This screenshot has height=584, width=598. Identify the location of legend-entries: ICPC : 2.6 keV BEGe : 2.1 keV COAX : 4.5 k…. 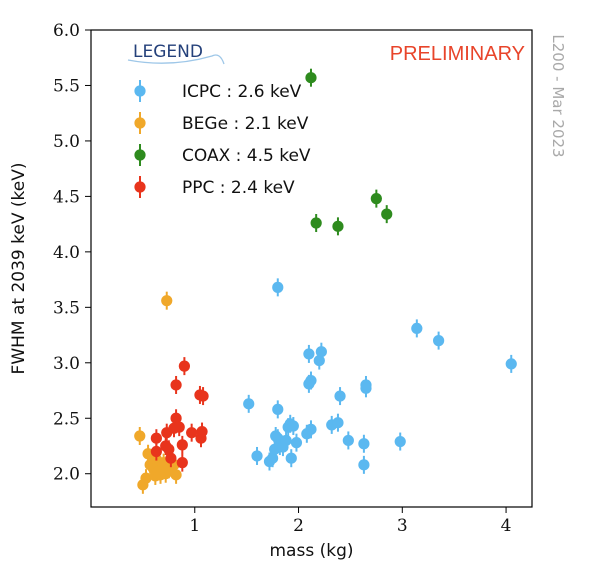
(222, 139).